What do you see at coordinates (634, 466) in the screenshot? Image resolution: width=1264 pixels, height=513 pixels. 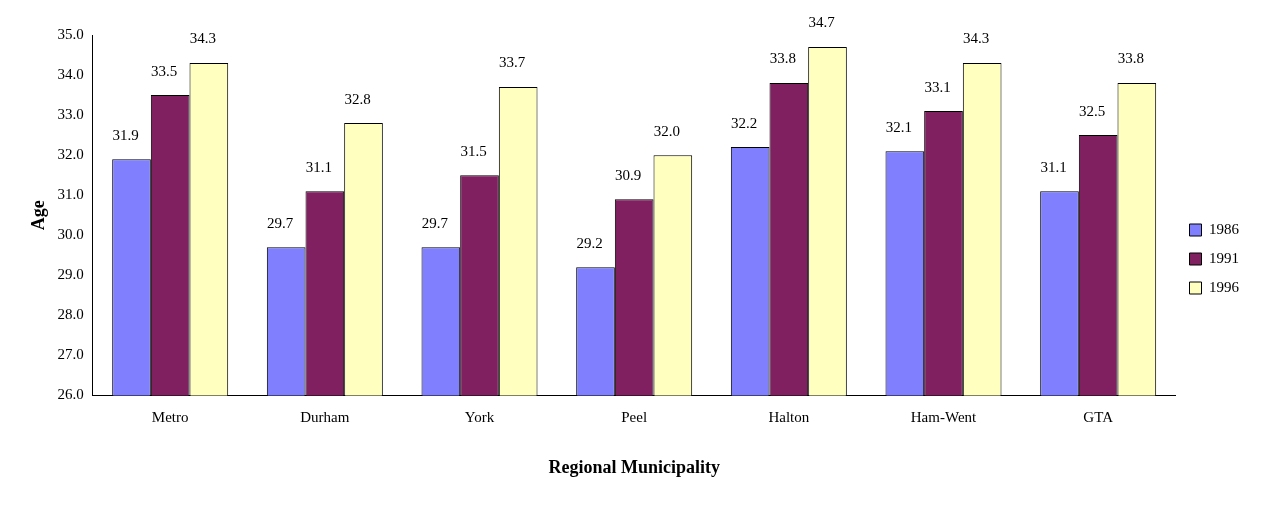 I see `x-axis-title: Regional Municipality` at bounding box center [634, 466].